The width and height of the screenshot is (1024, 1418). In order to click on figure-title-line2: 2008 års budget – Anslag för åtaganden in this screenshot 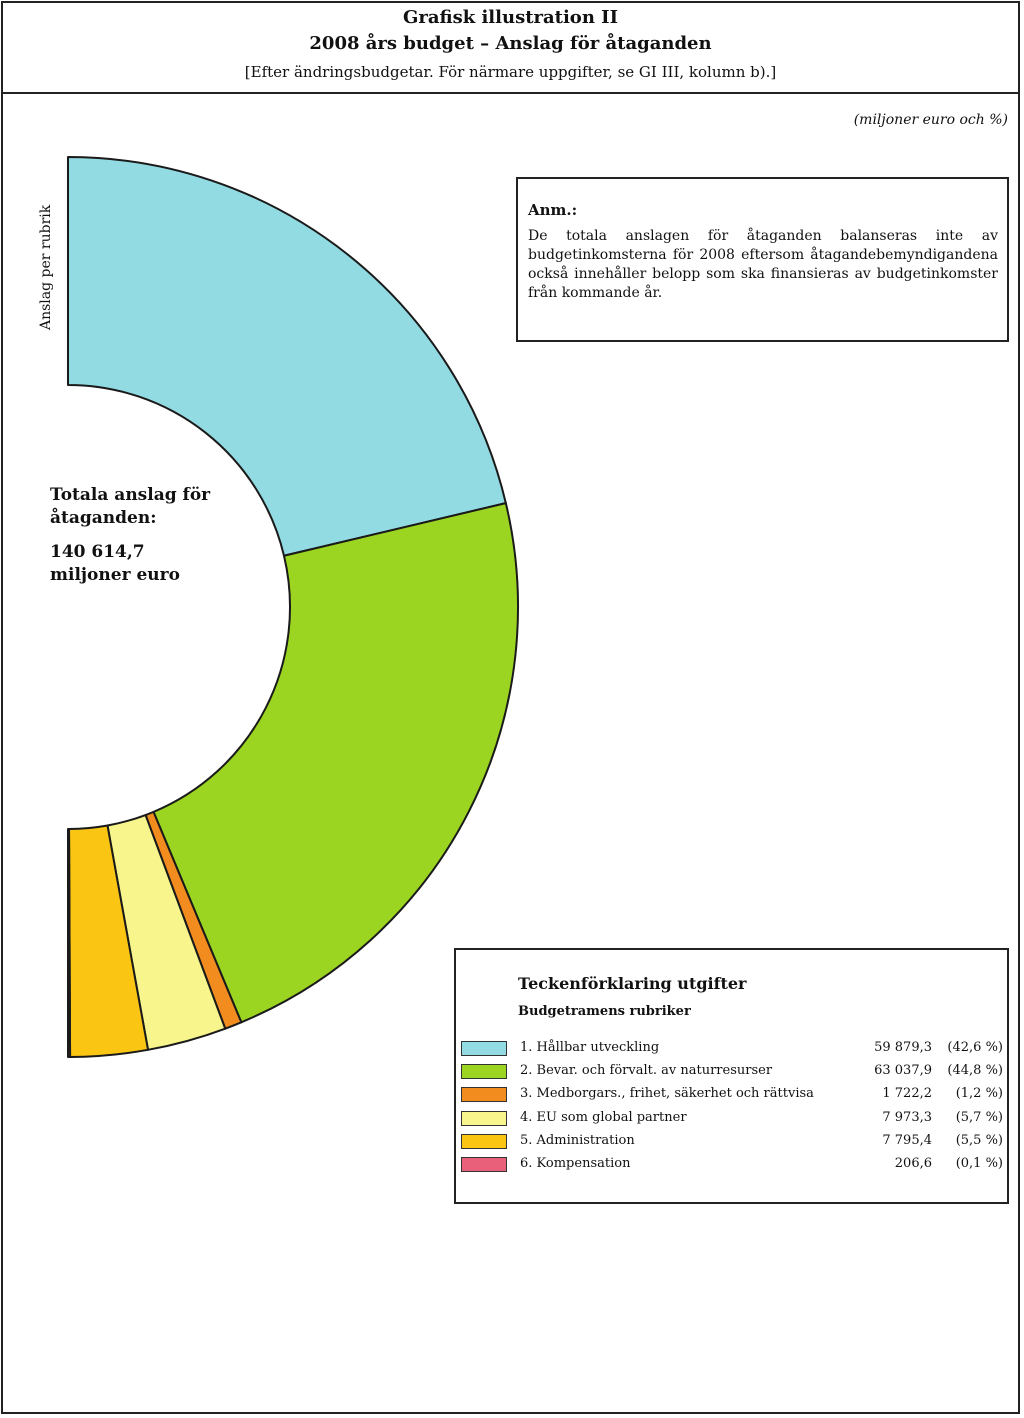, I will do `click(510, 43)`.